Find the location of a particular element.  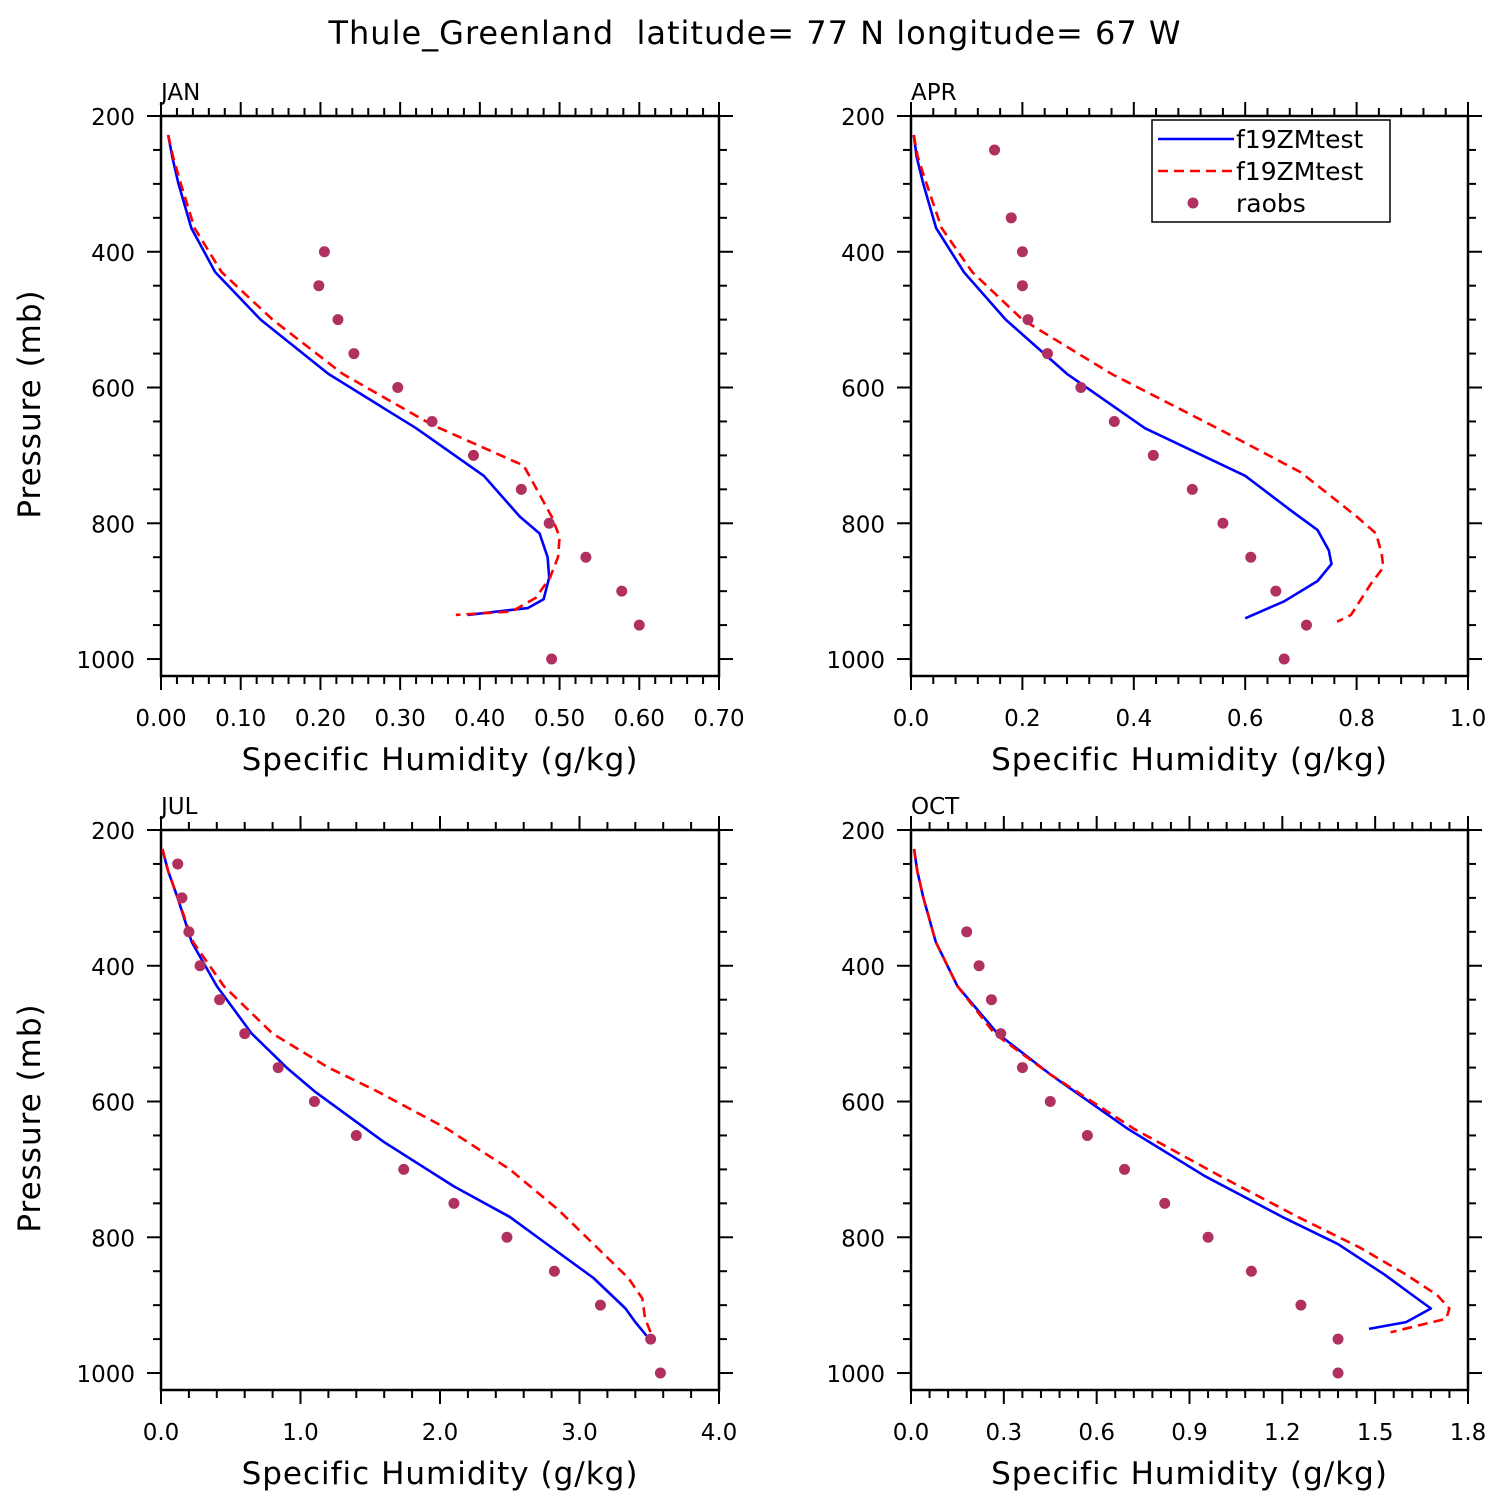

x-tick-label: 0.30 is located at coordinates (400, 719).